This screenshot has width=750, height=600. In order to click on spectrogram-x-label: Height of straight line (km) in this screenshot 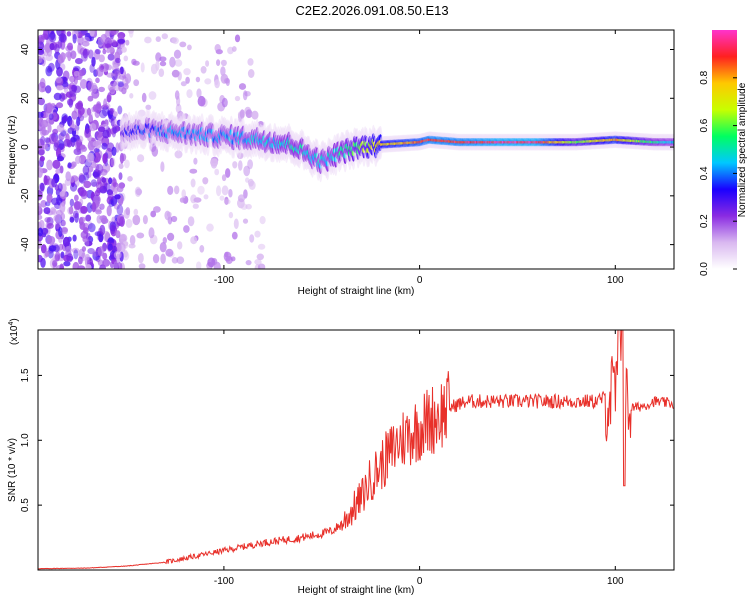, I will do `click(356, 291)`.